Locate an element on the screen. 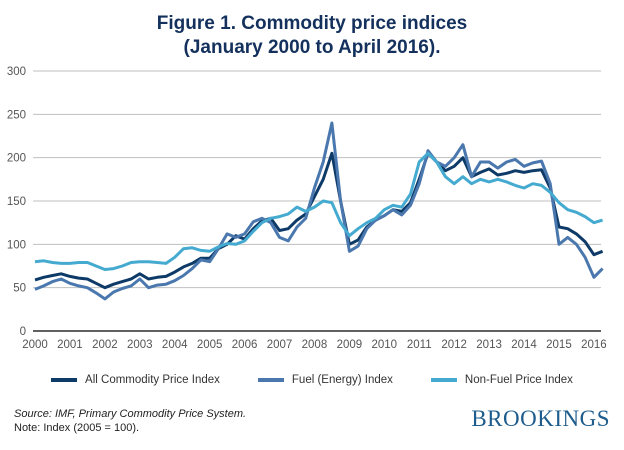  legend-item: Fuel (Energy) Index is located at coordinates (325, 380).